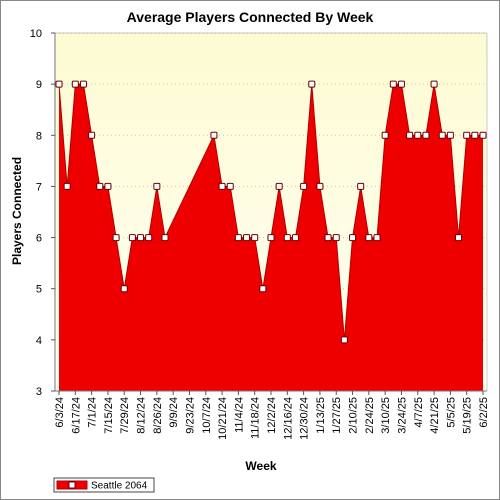 The height and width of the screenshot is (500, 500). I want to click on x-tick-label: 4/7/25, so click(419, 412).